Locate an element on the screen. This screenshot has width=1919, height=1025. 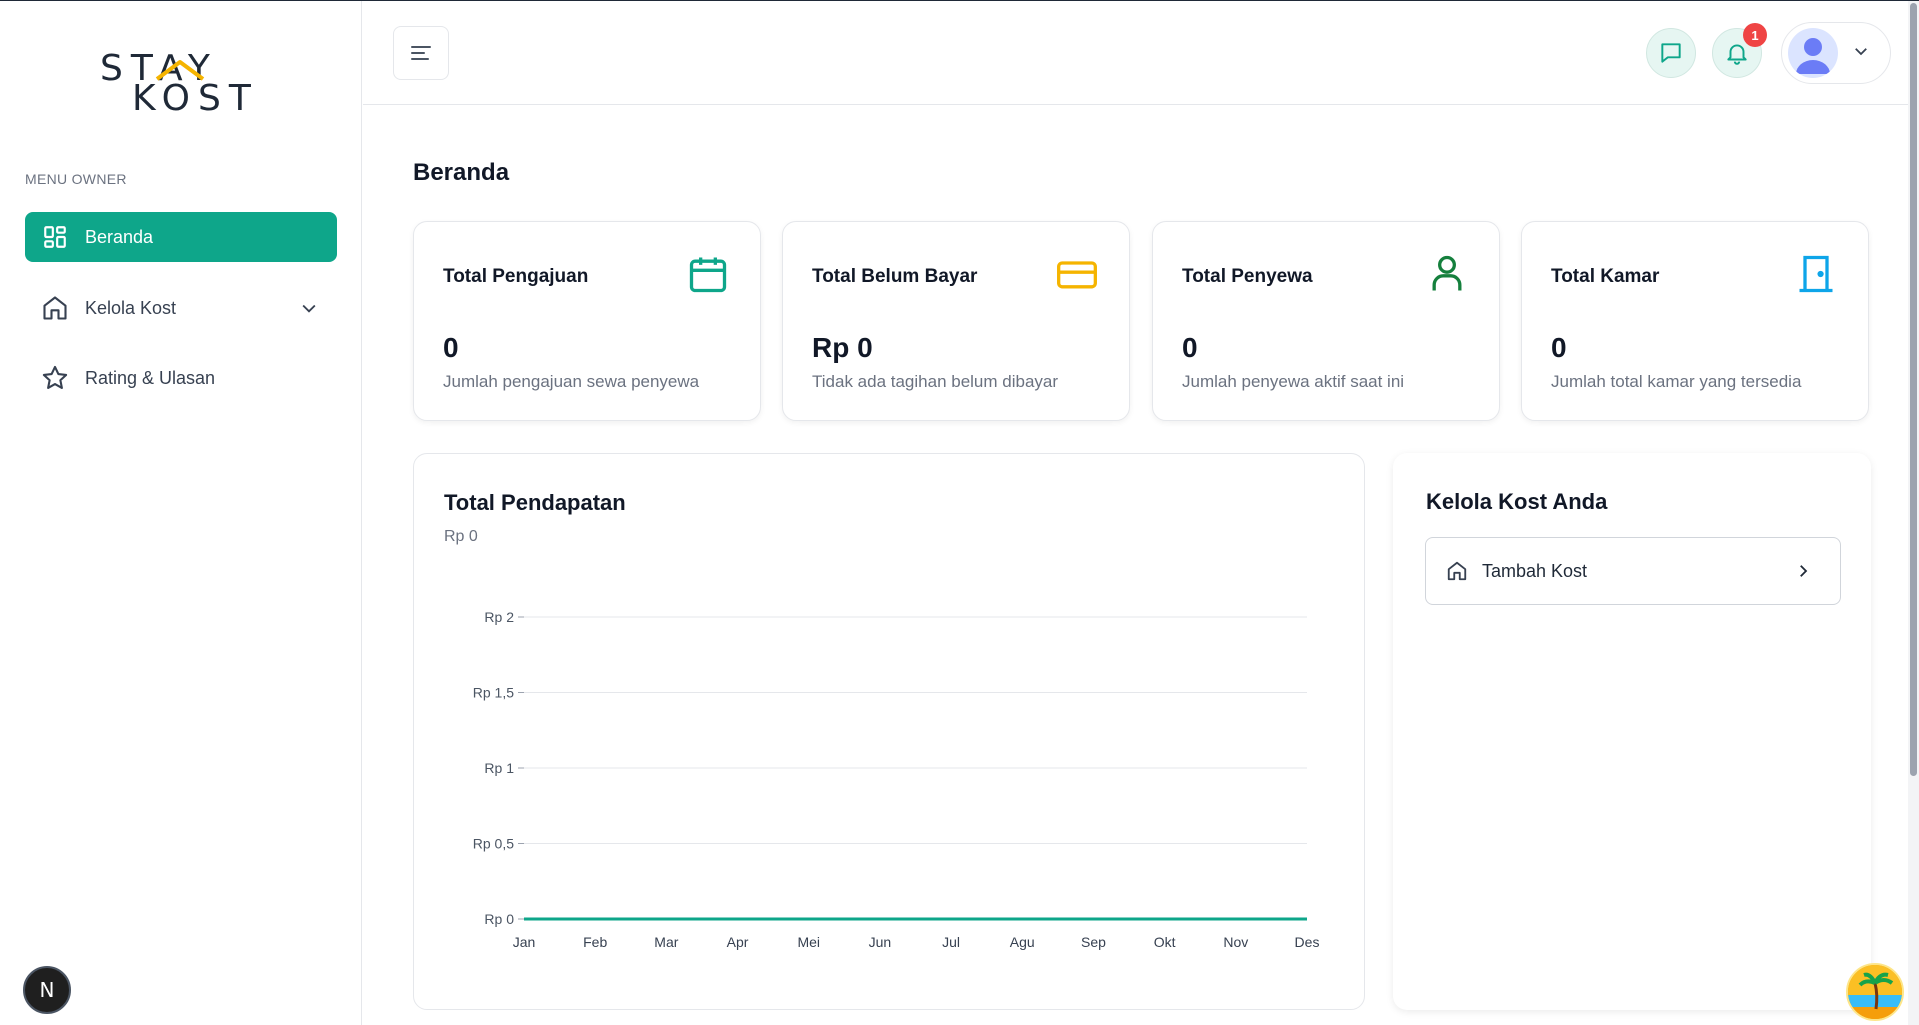
profile-menu-button is located at coordinates (1836, 53).